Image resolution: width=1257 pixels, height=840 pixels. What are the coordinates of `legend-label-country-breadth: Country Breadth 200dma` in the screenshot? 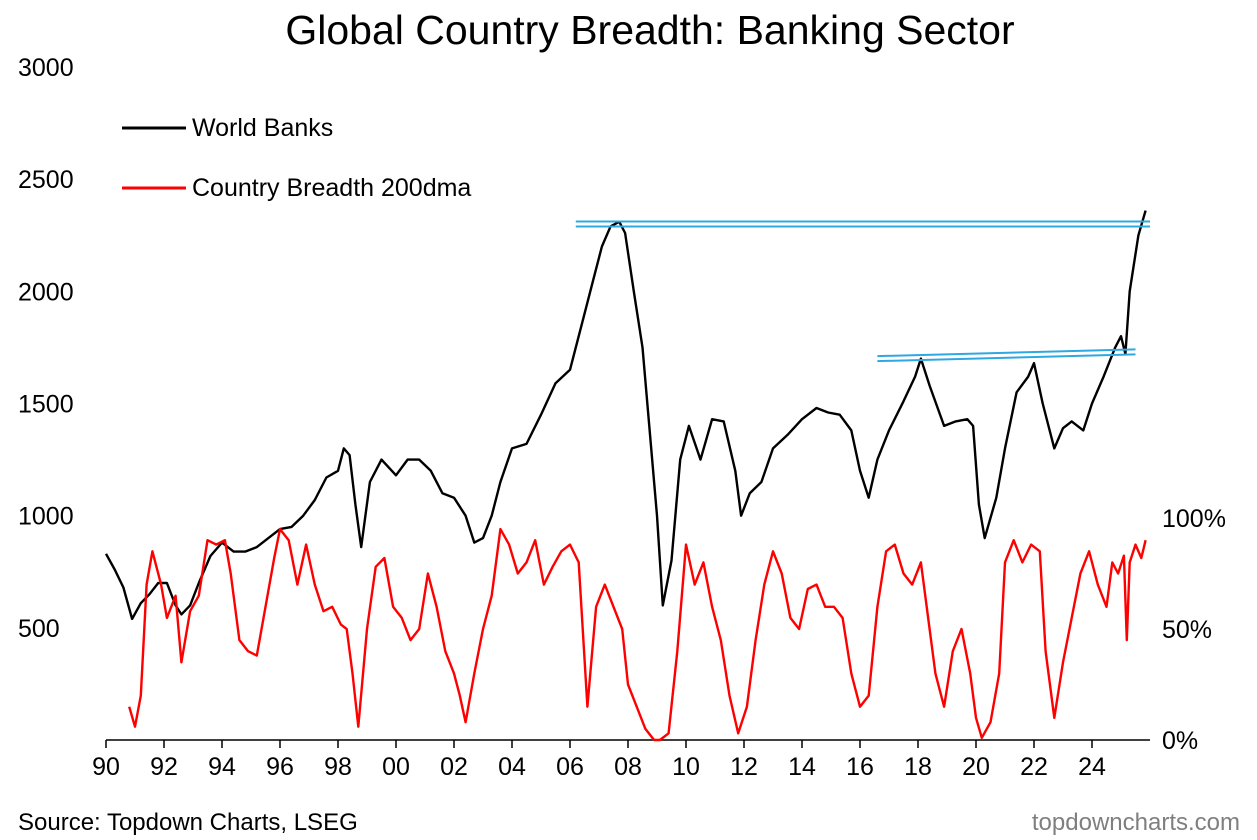 It's located at (331, 188).